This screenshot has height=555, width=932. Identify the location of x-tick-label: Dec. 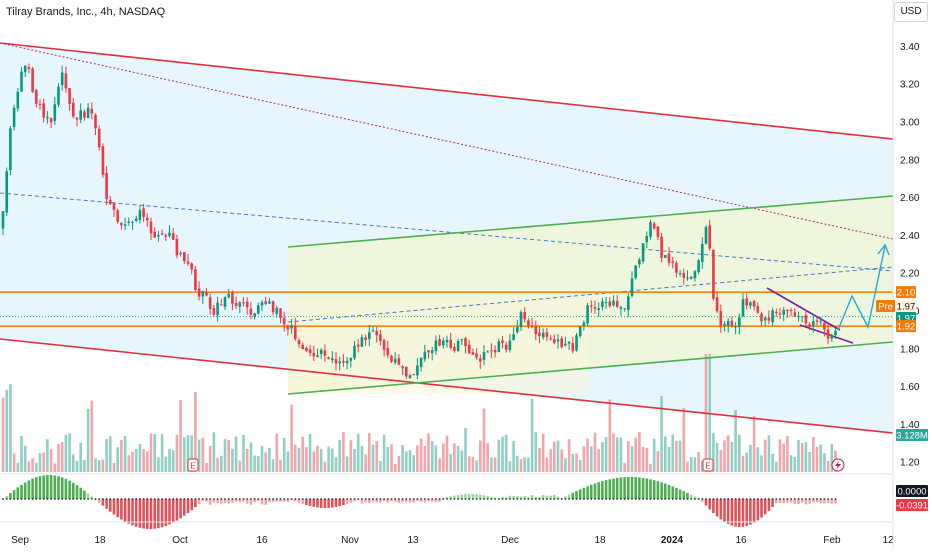
(510, 540).